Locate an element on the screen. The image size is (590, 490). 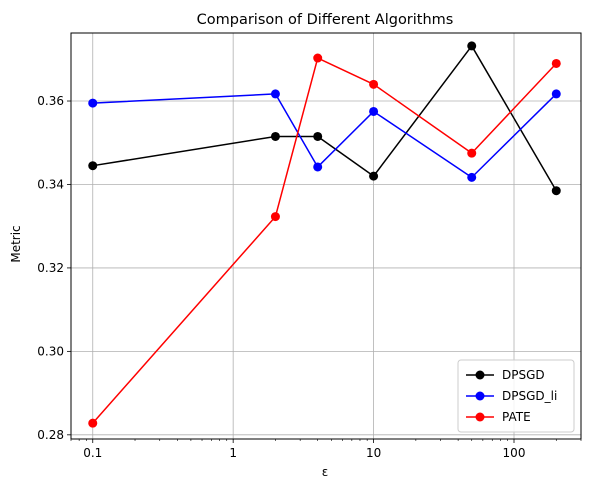
legend-label-pate: PATE is located at coordinates (516, 417).